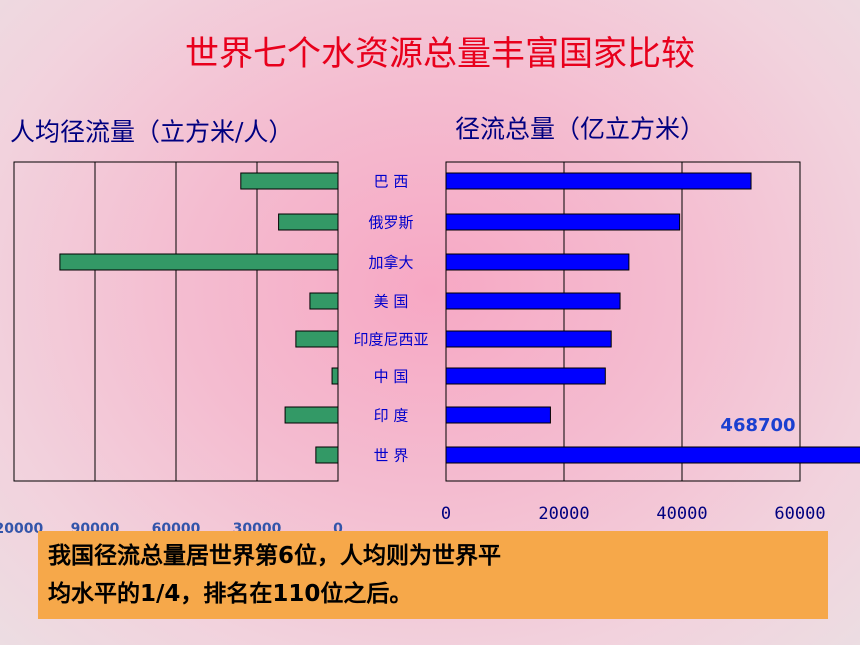 The image size is (860, 645). What do you see at coordinates (151, 132) in the screenshot?
I see `axis-title: 人均径流量（立方米/人）` at bounding box center [151, 132].